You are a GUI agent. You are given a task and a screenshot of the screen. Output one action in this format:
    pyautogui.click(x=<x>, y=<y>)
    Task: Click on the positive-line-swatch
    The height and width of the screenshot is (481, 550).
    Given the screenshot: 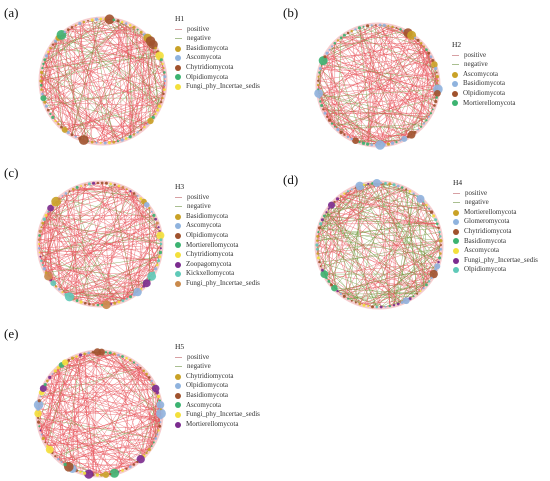 What is the action you would take?
    pyautogui.click(x=178, y=197)
    